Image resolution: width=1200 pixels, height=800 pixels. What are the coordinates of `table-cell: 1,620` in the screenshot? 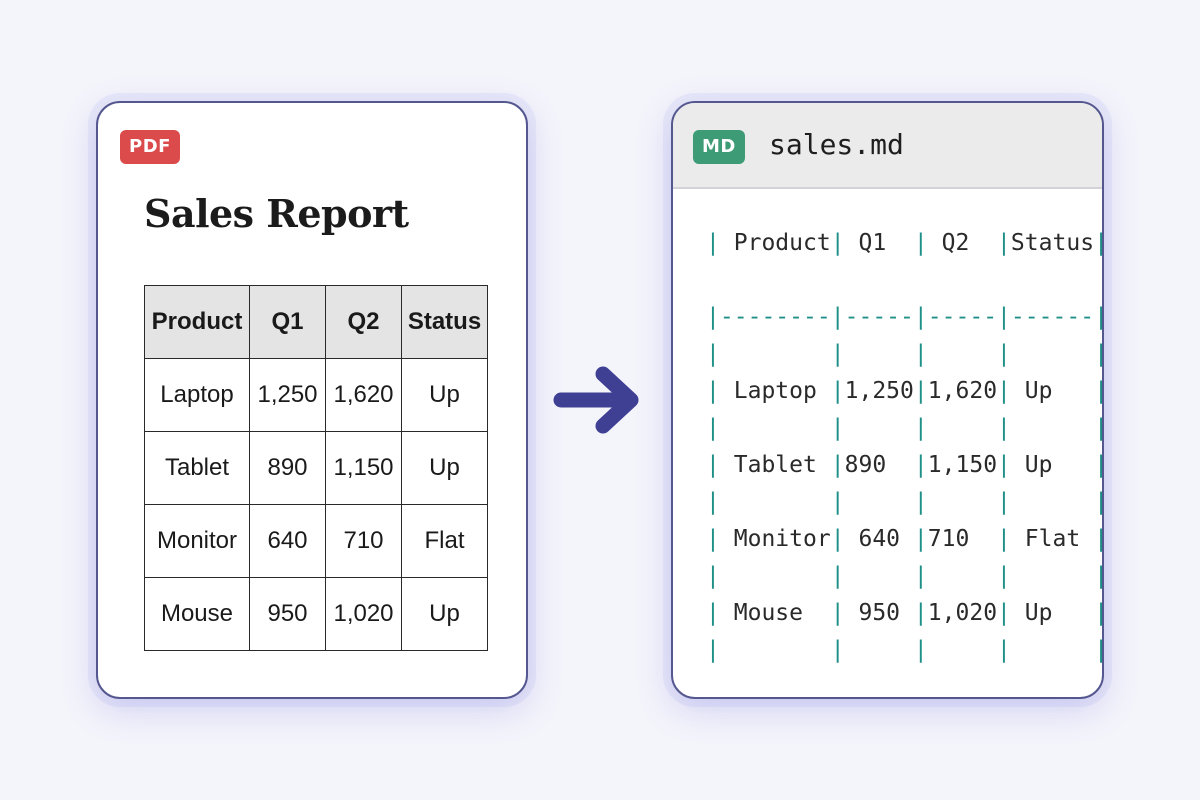 It's located at (363, 395).